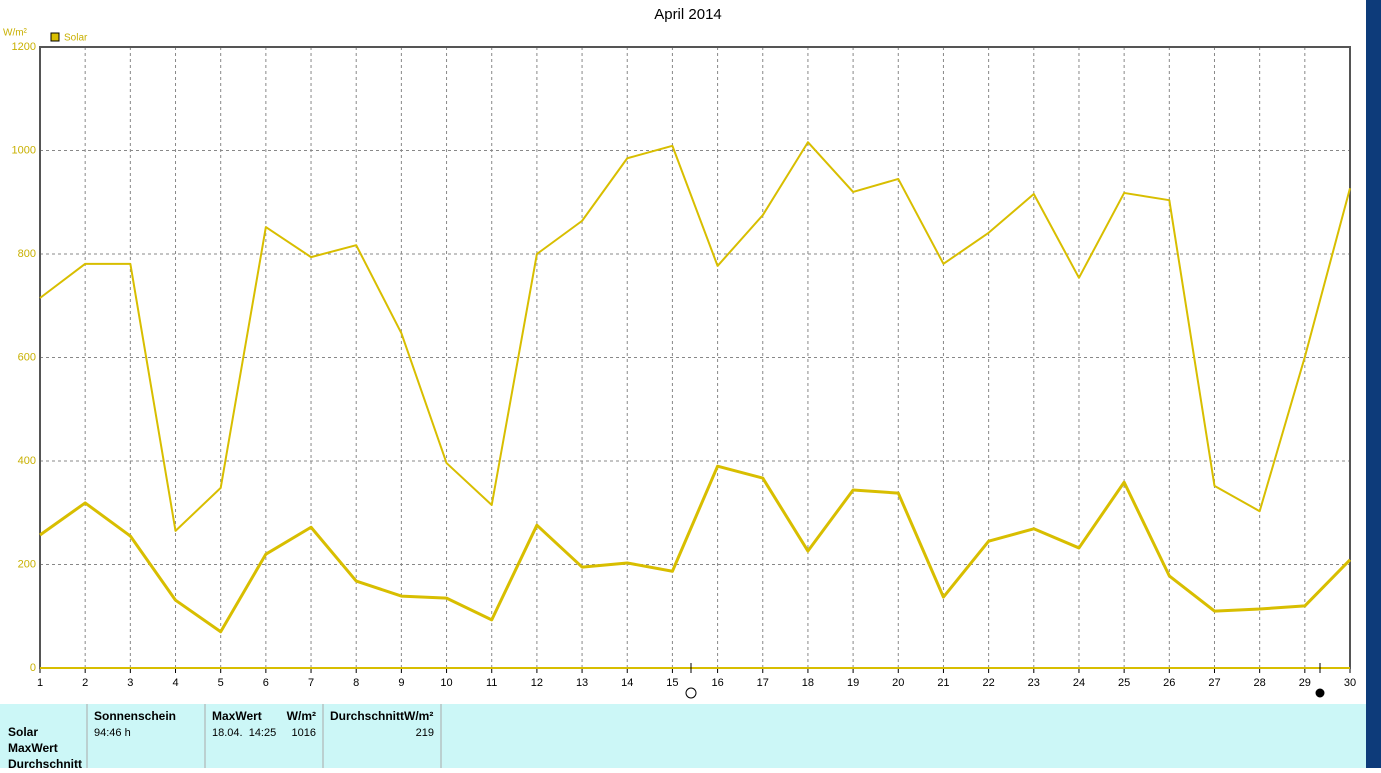  What do you see at coordinates (27, 357) in the screenshot?
I see `y-tick-label: 600` at bounding box center [27, 357].